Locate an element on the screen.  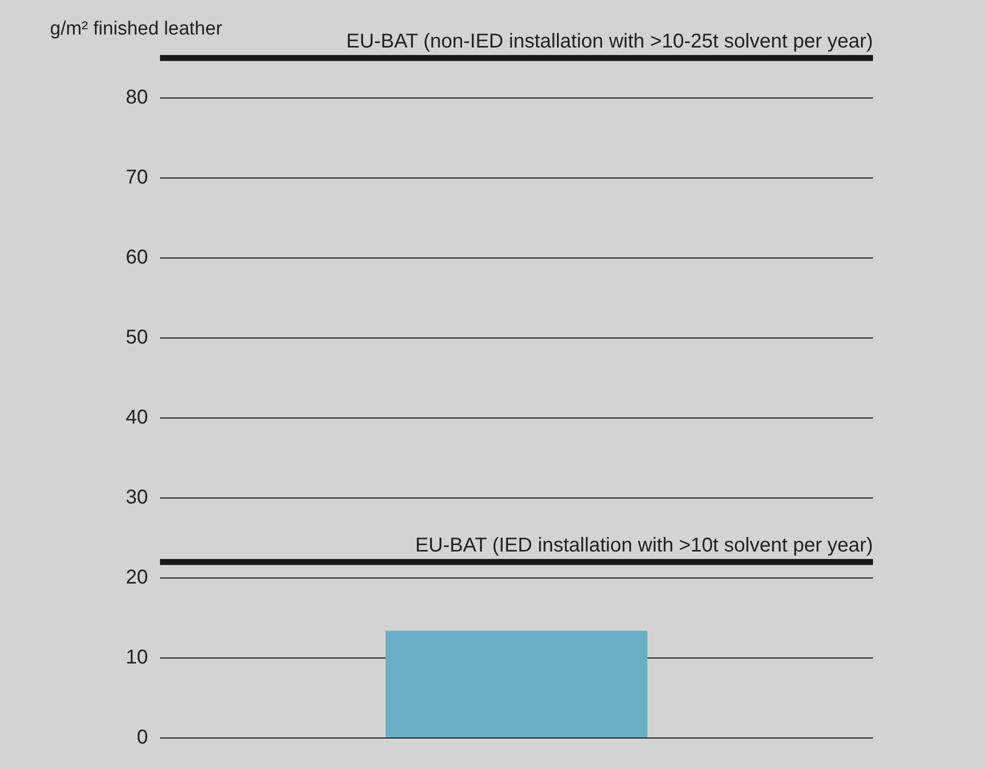
y-tick-label: 60 is located at coordinates (137, 257).